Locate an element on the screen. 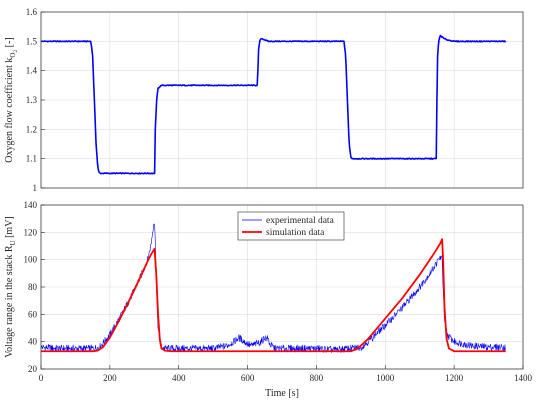  legend-label-simulation: simulation data is located at coordinates (295, 233).